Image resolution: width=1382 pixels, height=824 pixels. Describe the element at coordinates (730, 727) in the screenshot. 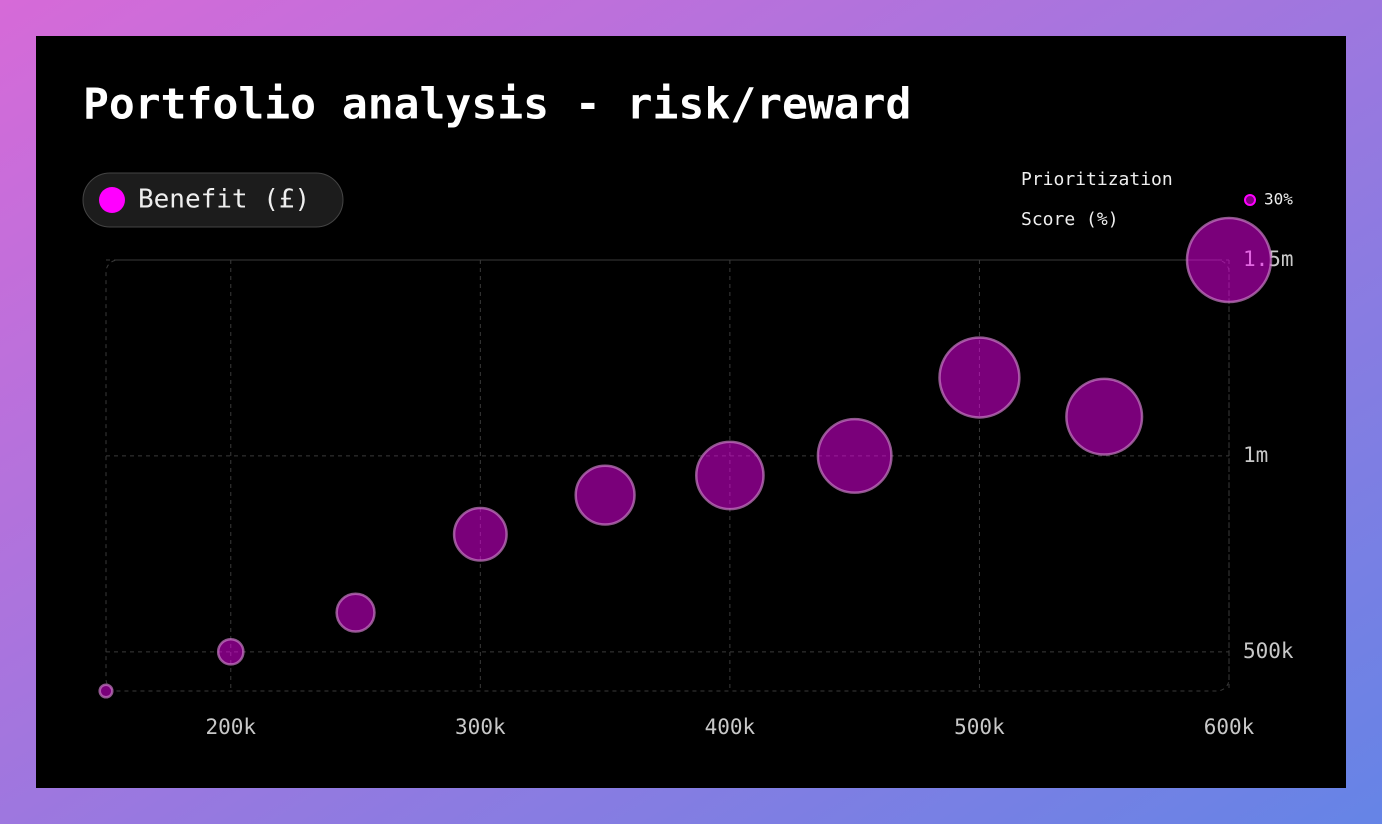

I see `x-tick-label: 400k` at that location.